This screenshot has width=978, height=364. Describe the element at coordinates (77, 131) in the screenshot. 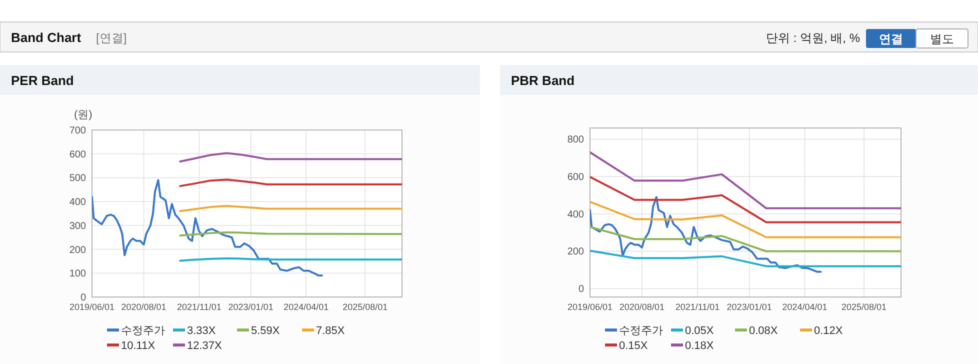

I see `y-tick-label: 700` at that location.